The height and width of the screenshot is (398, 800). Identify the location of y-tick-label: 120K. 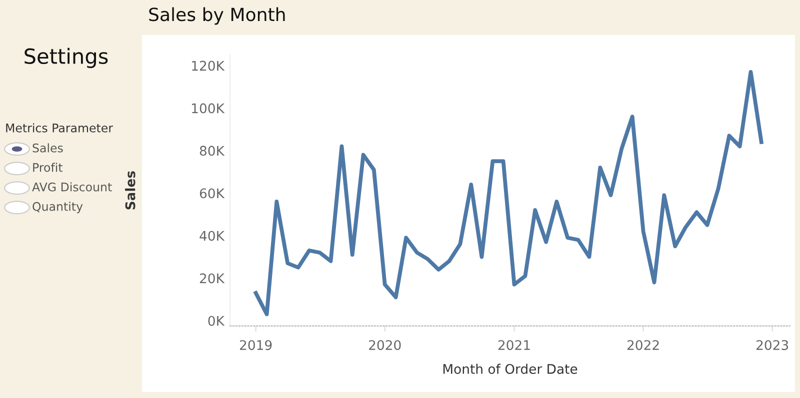
(208, 65).